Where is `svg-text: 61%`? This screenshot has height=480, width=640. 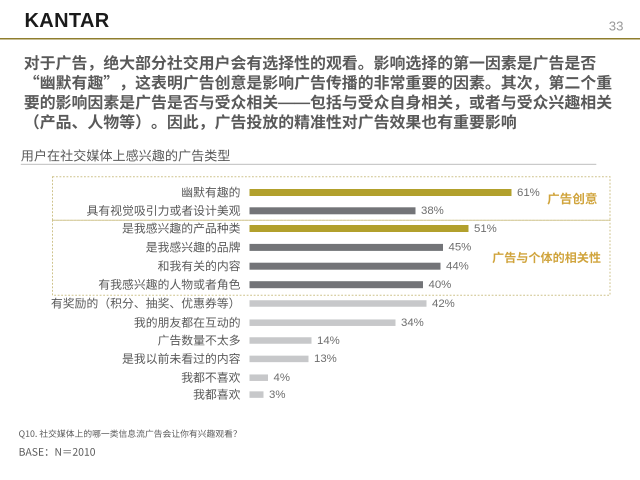
svg-text: 61% is located at coordinates (528, 193).